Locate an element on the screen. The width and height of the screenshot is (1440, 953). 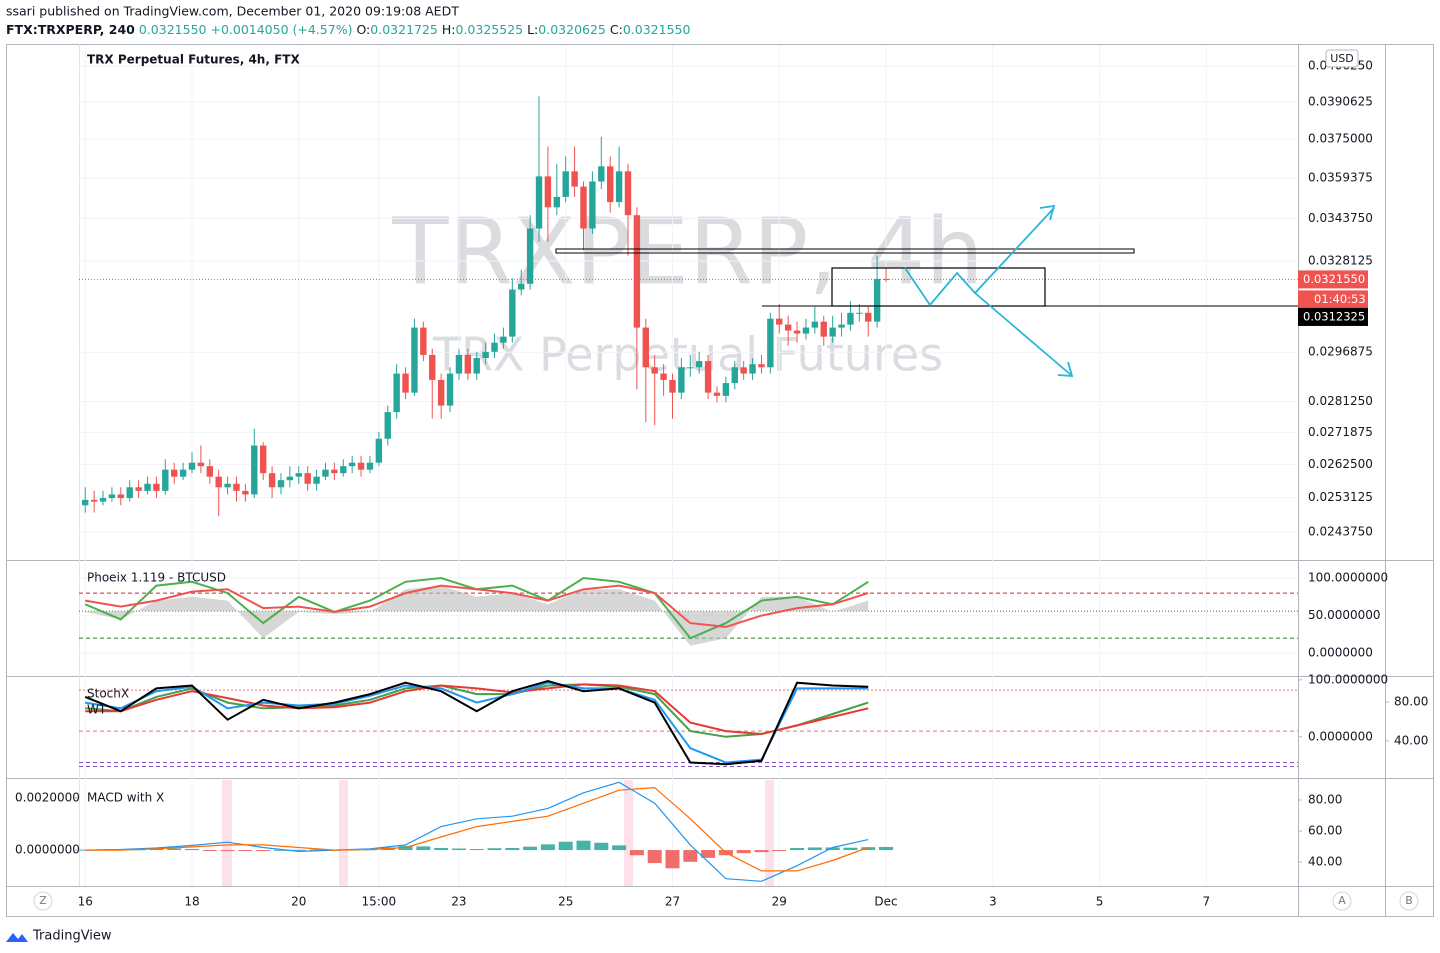
watermark-description: TRX Perpetual Futures is located at coordinates (687, 355).